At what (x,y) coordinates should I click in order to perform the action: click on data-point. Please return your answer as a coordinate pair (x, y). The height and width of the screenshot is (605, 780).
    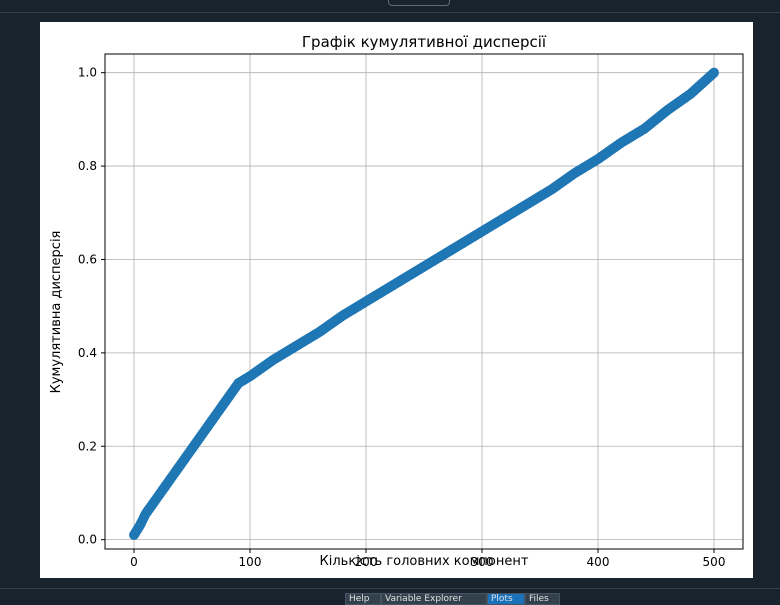
    Looking at the image, I should click on (714, 72).